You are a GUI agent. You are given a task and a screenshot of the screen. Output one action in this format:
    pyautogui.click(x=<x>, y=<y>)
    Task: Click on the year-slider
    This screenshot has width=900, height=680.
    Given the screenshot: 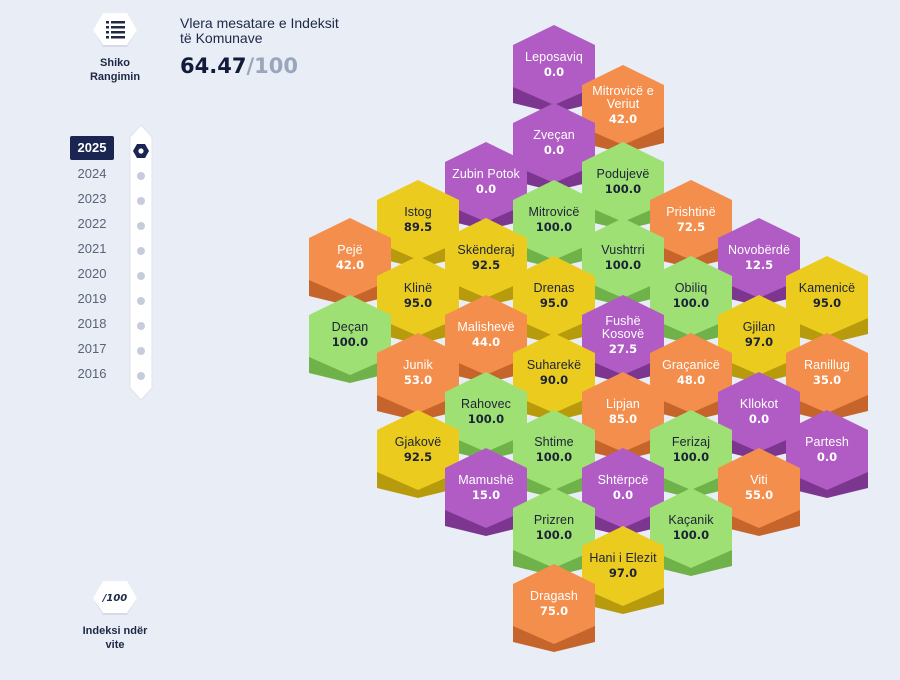 What is the action you would take?
    pyautogui.click(x=141, y=262)
    